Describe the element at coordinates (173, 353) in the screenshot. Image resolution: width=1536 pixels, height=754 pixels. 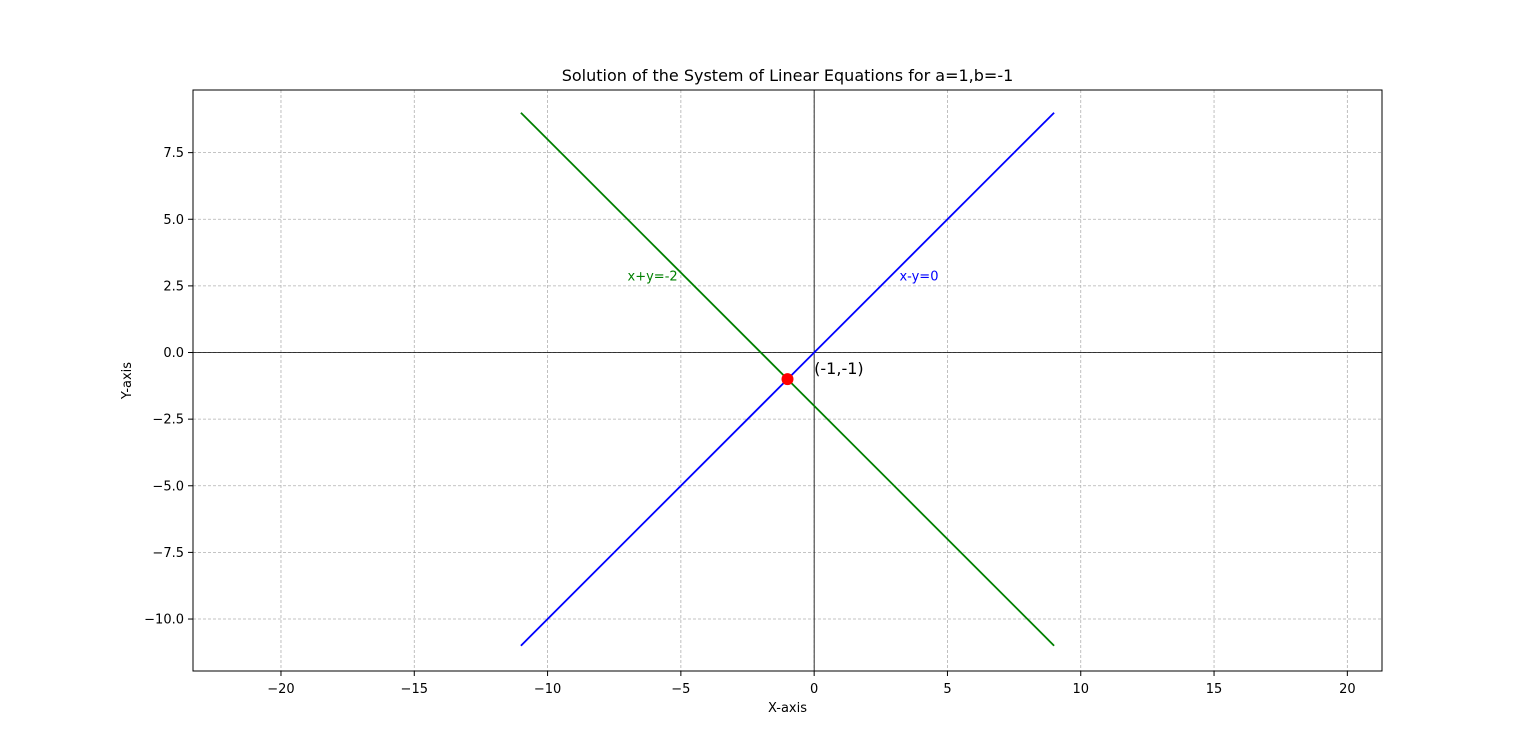
I see `y-tick-label: 0.0` at that location.